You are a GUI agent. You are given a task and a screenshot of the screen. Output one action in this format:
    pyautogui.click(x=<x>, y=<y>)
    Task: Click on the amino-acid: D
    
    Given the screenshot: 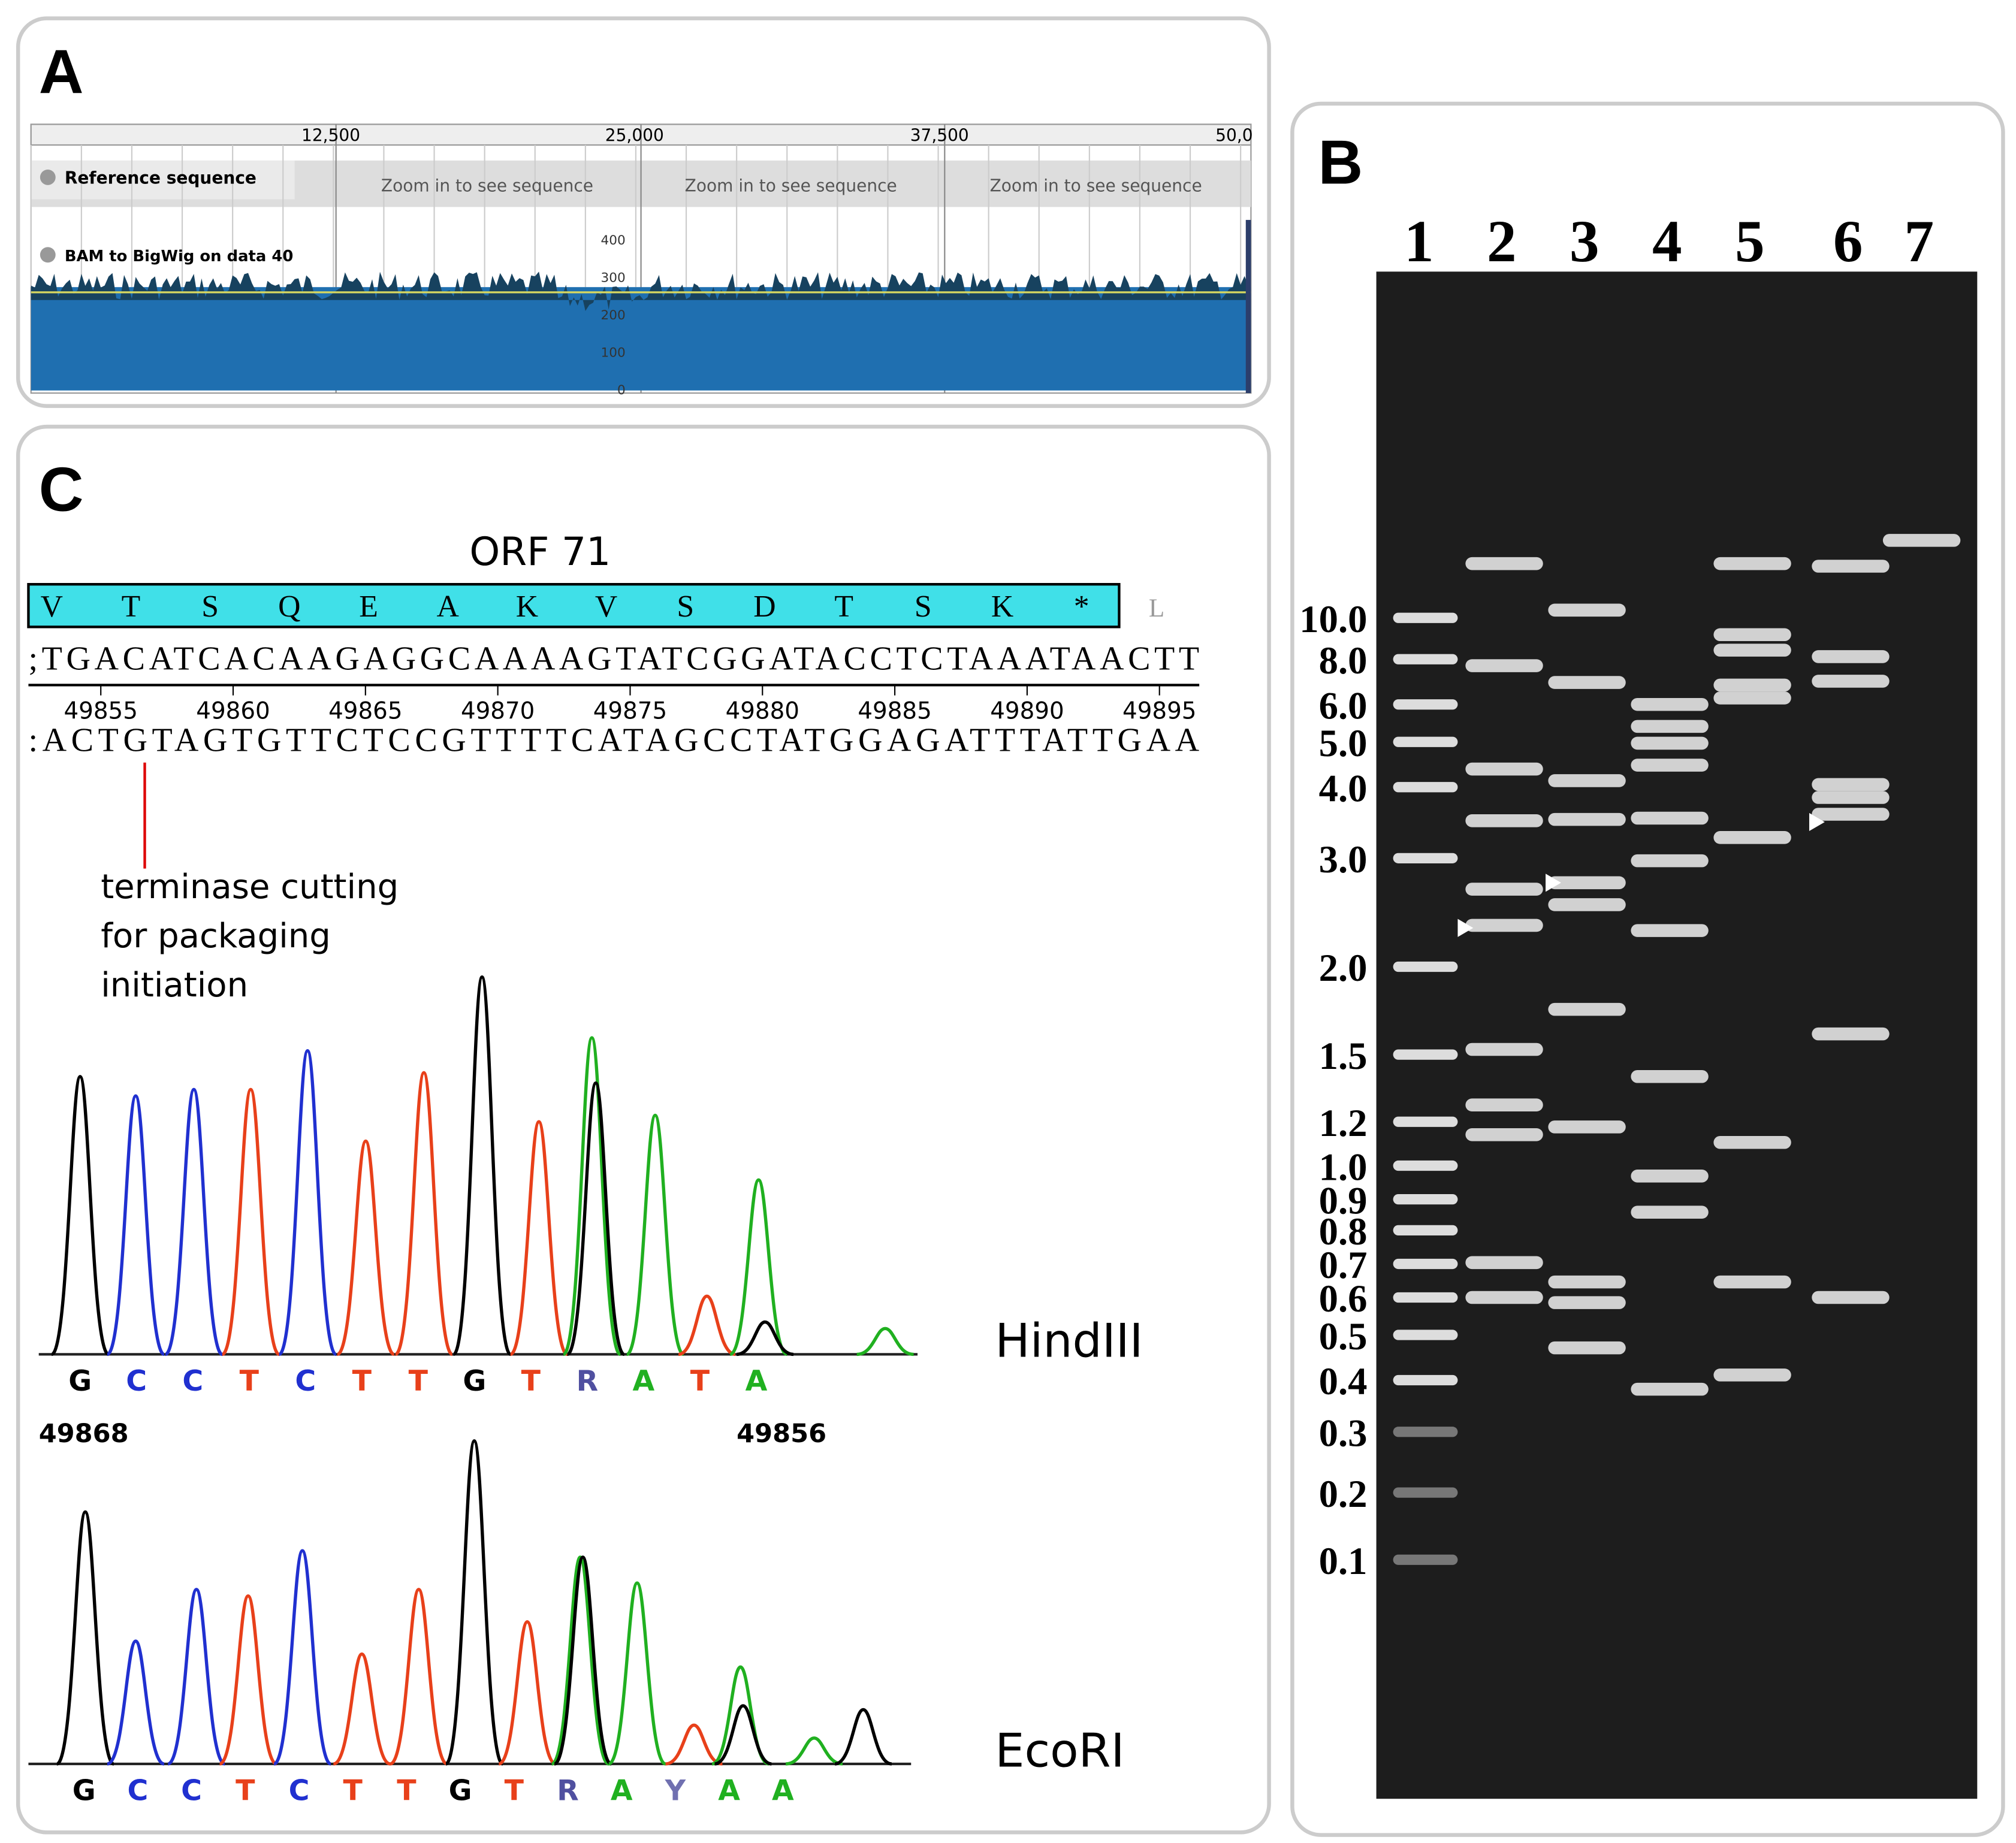 What is the action you would take?
    pyautogui.click(x=764, y=607)
    